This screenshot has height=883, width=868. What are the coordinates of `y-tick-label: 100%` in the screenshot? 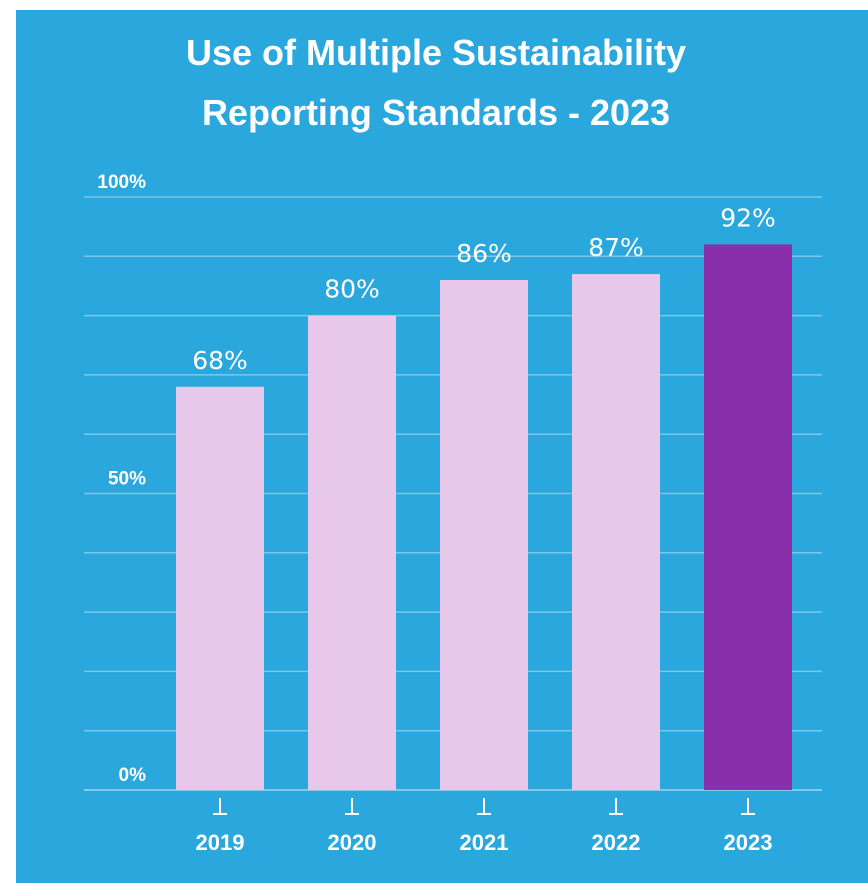 It's located at (121, 182).